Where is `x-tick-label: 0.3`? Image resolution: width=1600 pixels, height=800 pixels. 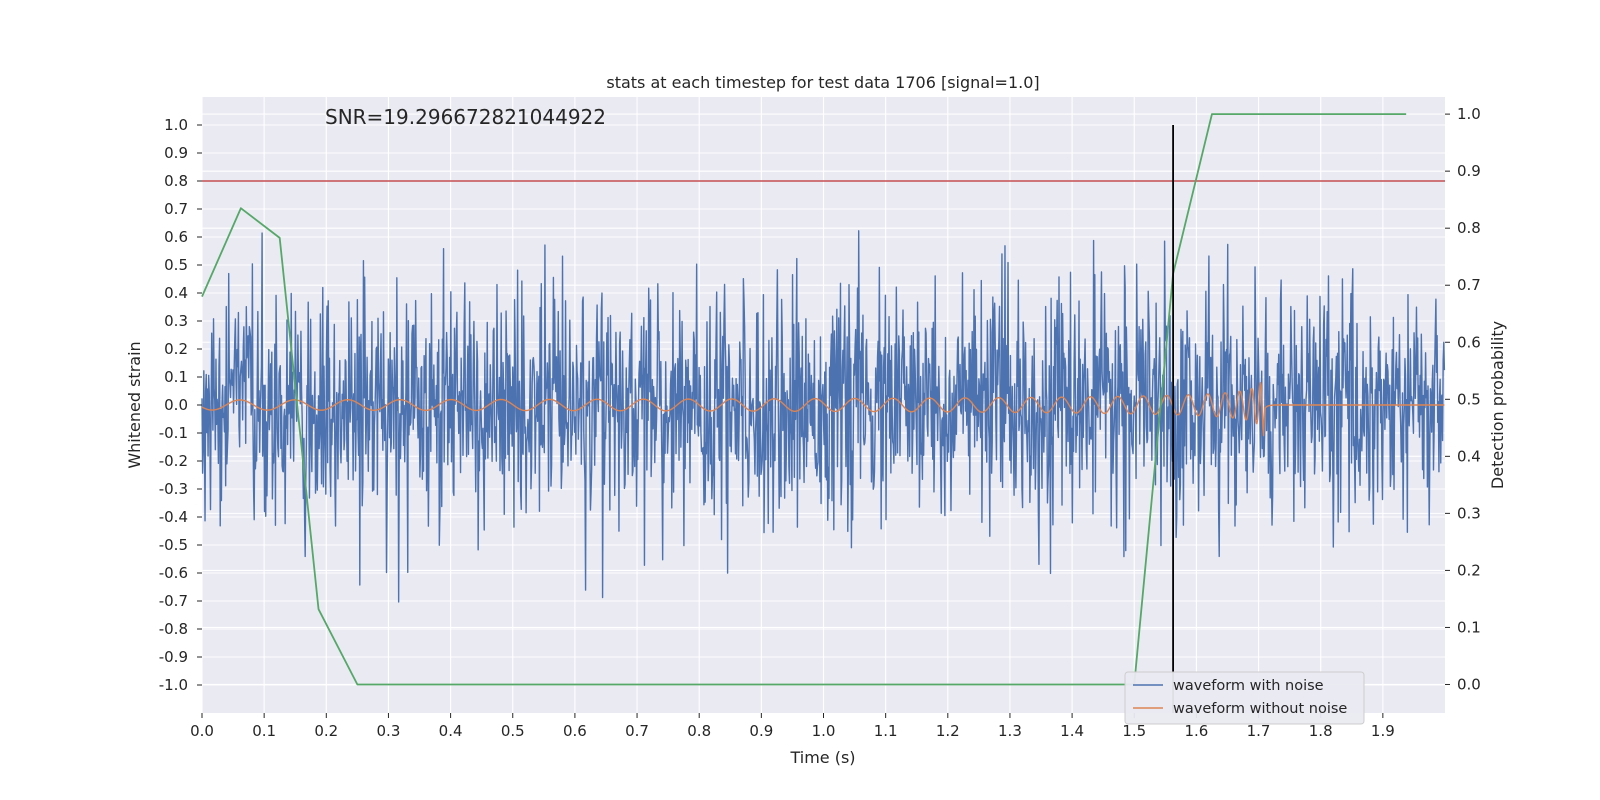 x-tick-label: 0.3 is located at coordinates (389, 731).